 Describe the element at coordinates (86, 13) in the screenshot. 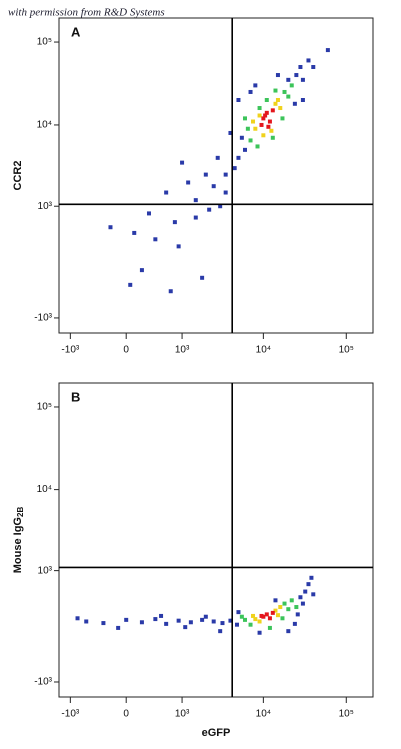

I see `watermark: with permission from R&D Systems` at that location.